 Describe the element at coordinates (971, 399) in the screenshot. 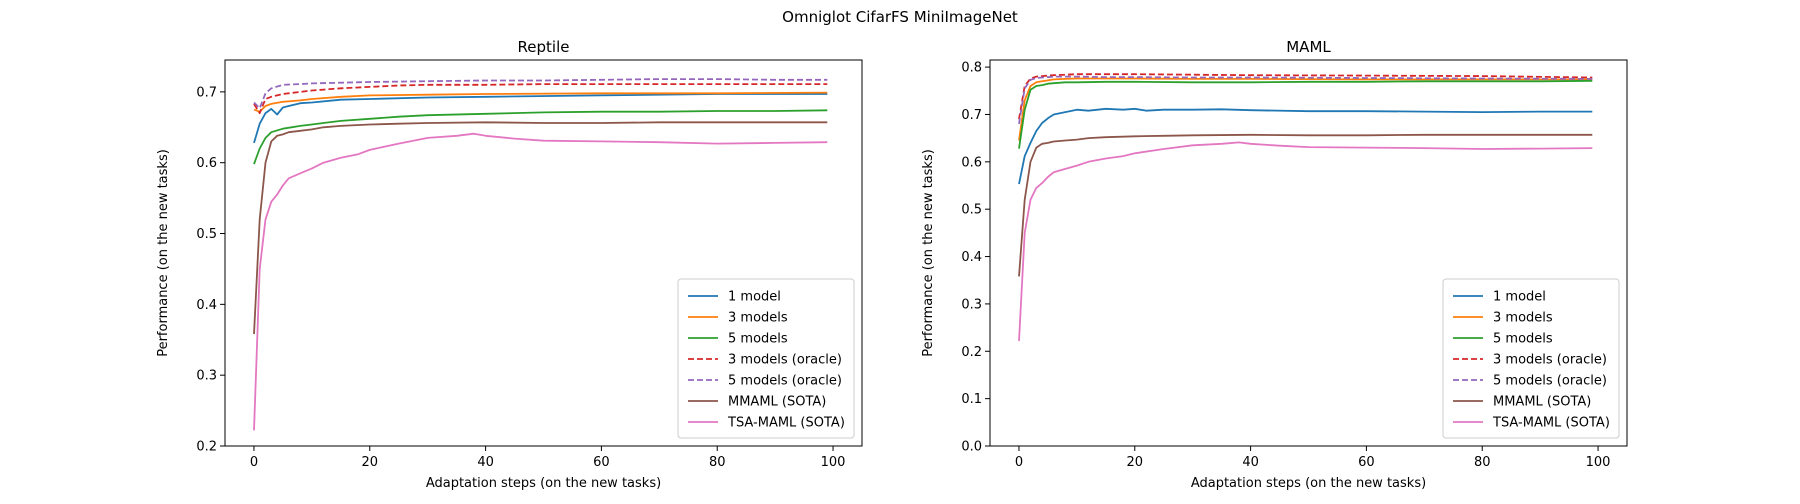

I see `y-tick-label: 0.1` at that location.